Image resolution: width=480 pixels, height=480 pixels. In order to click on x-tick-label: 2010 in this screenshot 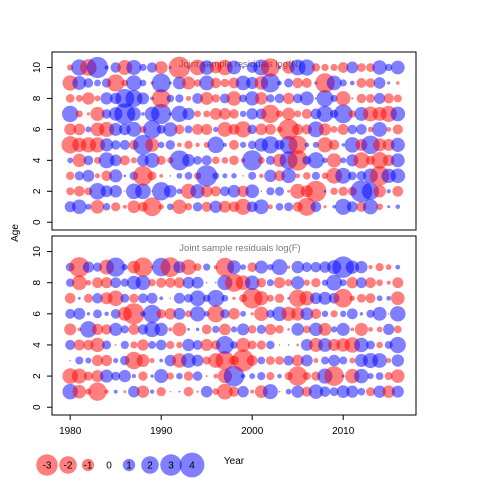, I will do `click(343, 431)`.